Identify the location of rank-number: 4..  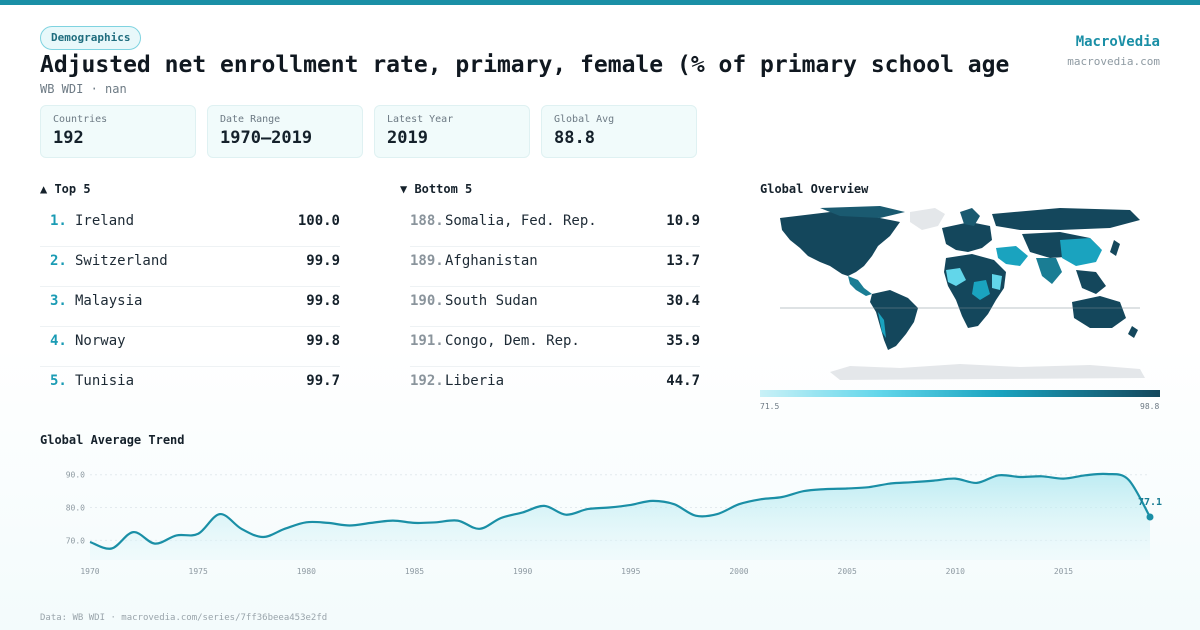
(58, 341).